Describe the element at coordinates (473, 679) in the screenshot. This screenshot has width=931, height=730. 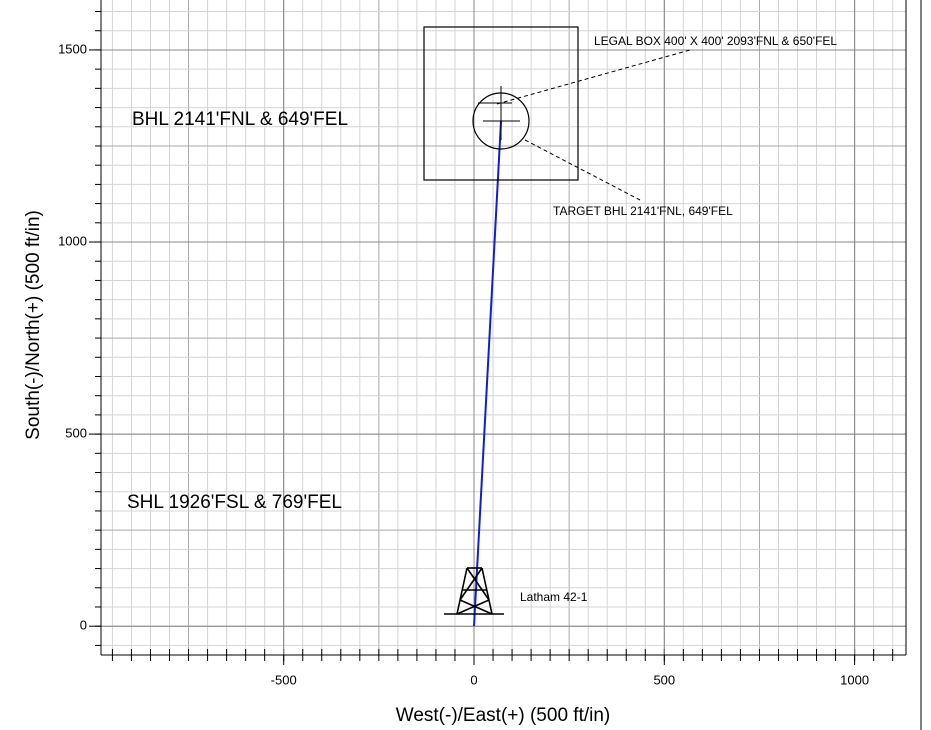
I see `x-tick-label: 0` at that location.